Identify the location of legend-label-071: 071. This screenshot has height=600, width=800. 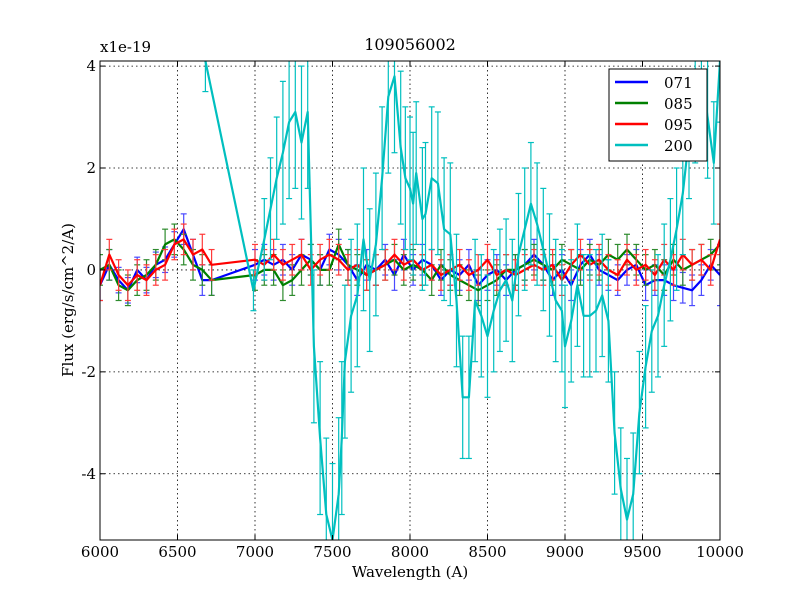
(678, 83).